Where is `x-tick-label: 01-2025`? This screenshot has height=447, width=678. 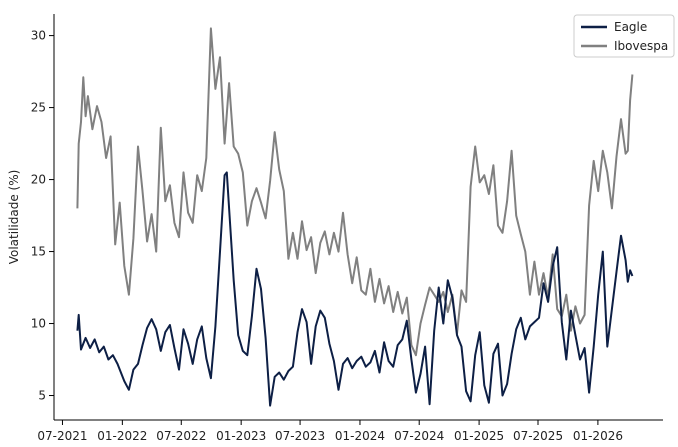
x-tick-label: 01-2025 is located at coordinates (479, 436).